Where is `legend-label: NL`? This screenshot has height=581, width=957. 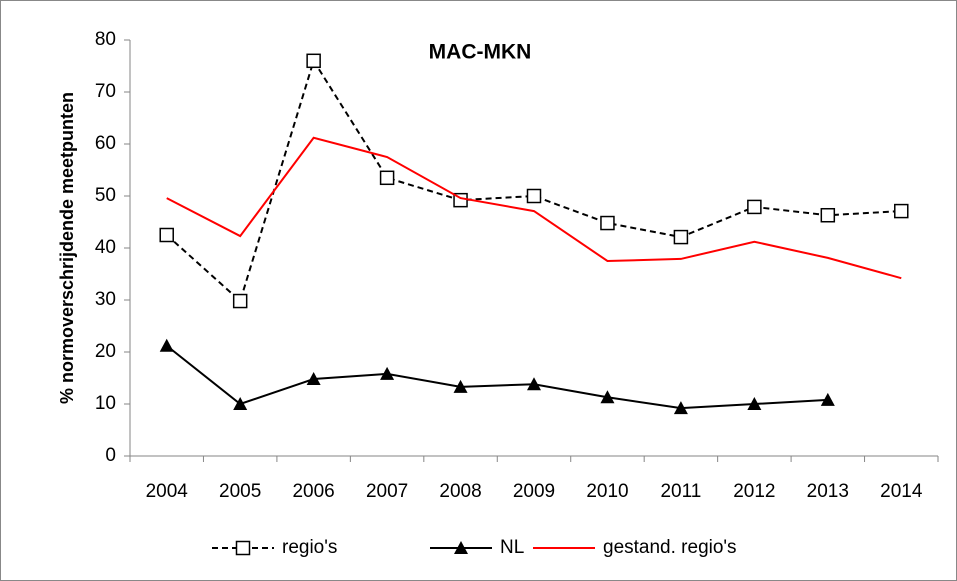
legend-label: NL is located at coordinates (512, 547).